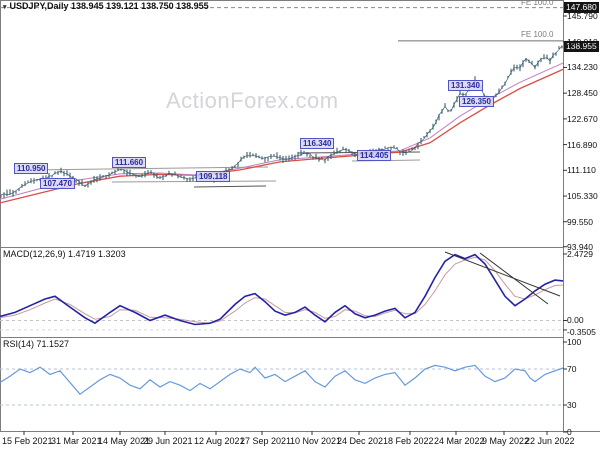 The width and height of the screenshot is (600, 450). Describe the element at coordinates (5, 7) in the screenshot. I see `symbol-dropdown-icon: ▾` at that location.